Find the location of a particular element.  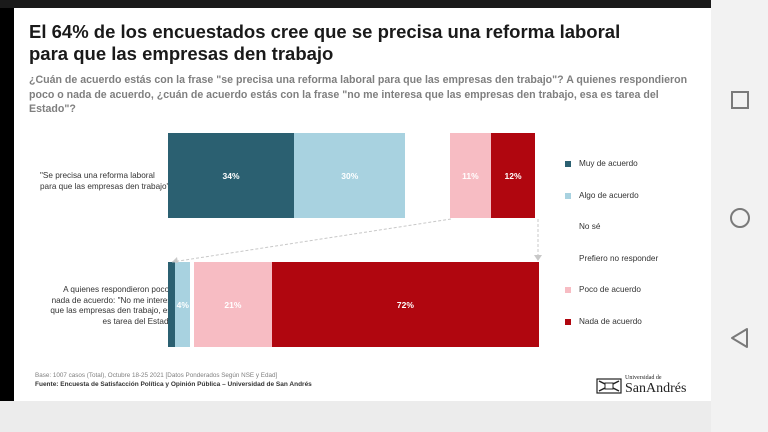

logo-small-text: Universidad de is located at coordinates (643, 378).